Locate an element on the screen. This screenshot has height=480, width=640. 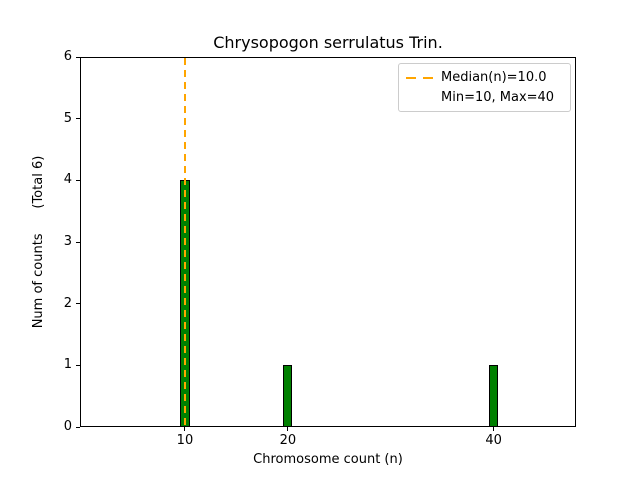
y-tick-label-6: 6 is located at coordinates (67, 56).